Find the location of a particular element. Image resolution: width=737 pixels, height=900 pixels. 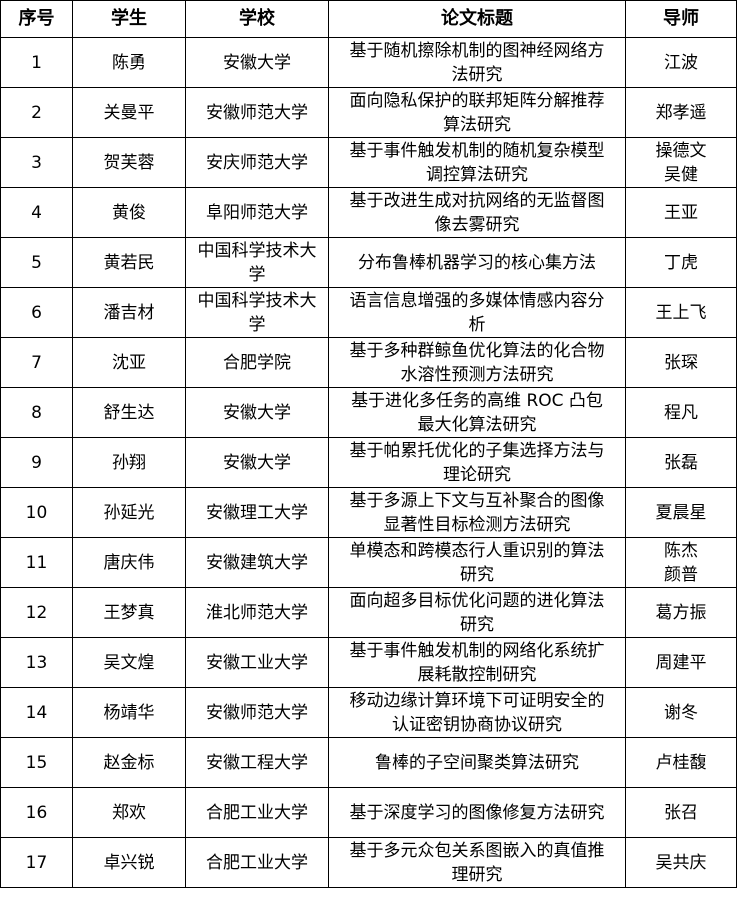

table-cell: 11 is located at coordinates (36, 562).